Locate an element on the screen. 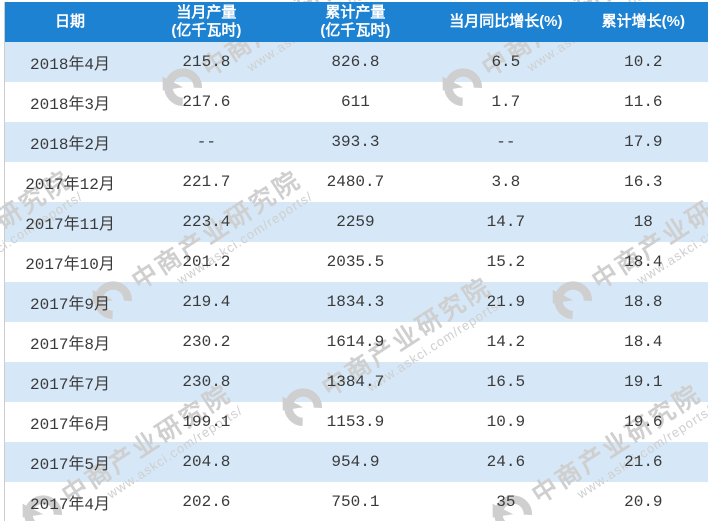 Image resolution: width=708 pixels, height=521 pixels. value-cell: 1614.9 is located at coordinates (355, 342).